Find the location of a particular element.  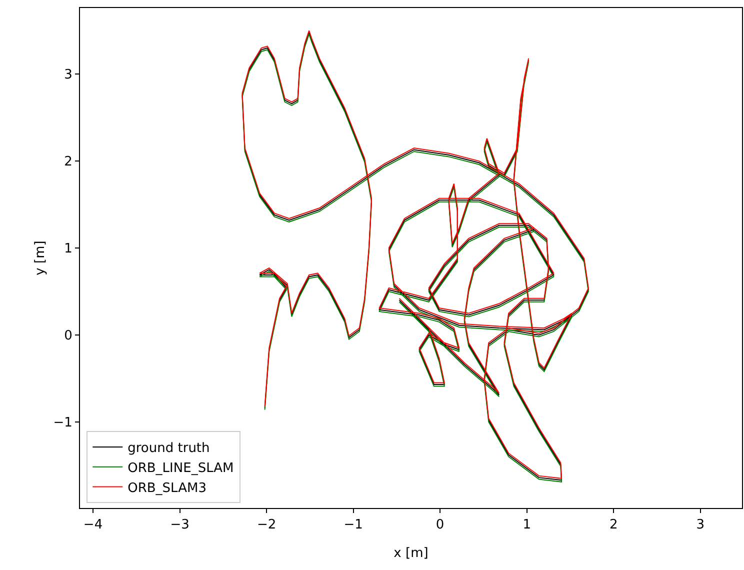

x-tick-label: 3 is located at coordinates (700, 525).